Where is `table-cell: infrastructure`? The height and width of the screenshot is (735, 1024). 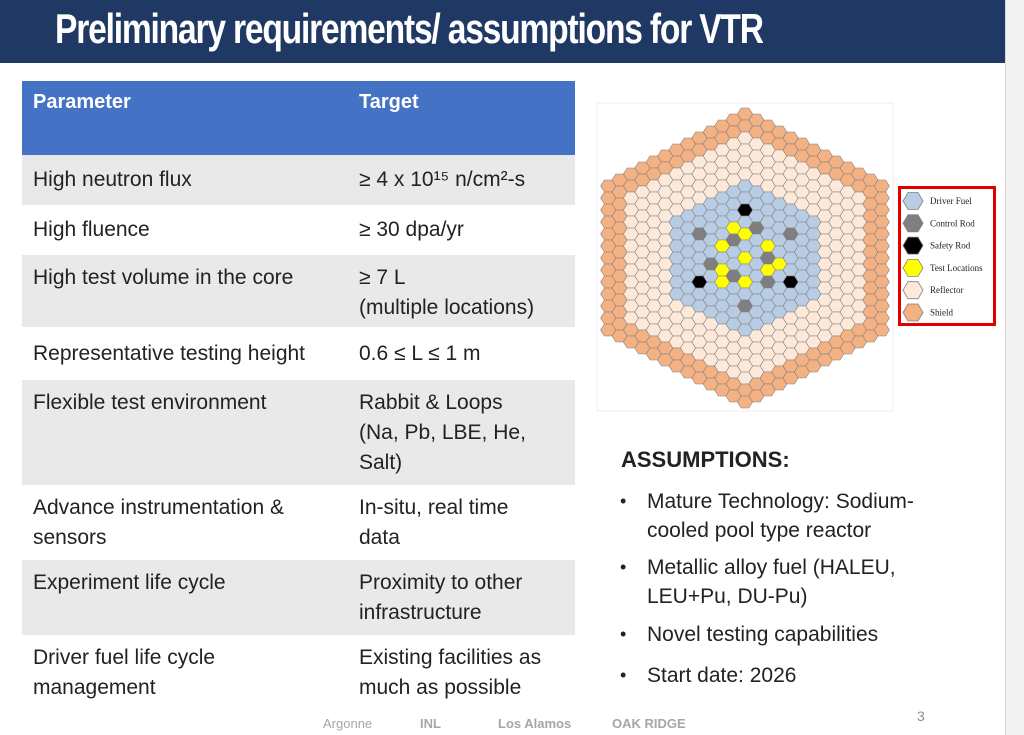
table-cell: infrastructure is located at coordinates (420, 612).